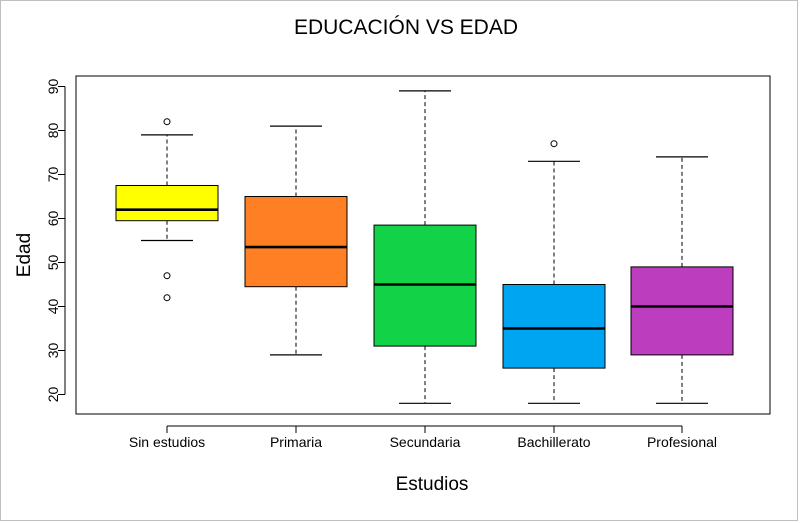 The image size is (800, 523). What do you see at coordinates (53, 263) in the screenshot?
I see `y-tick-label: 50` at bounding box center [53, 263].